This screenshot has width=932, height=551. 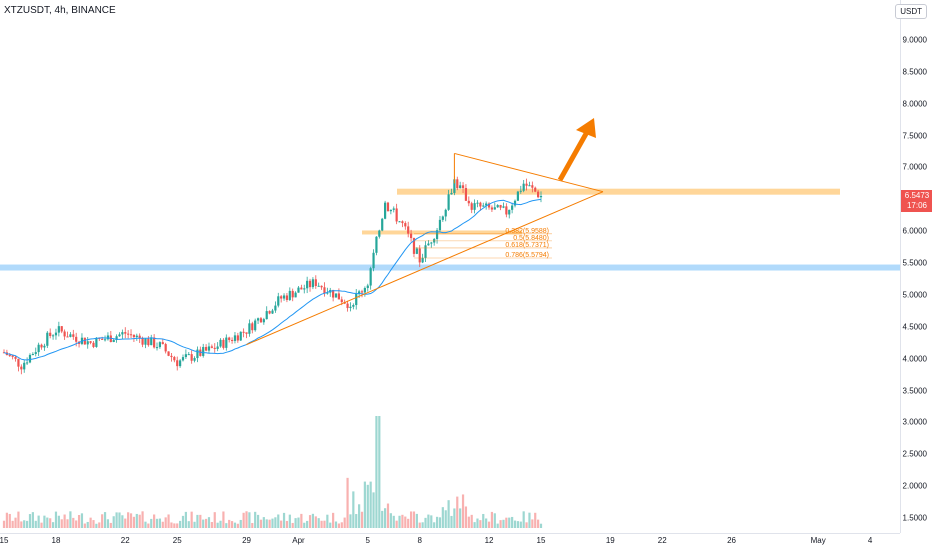 I want to click on time-axis: 15 18 22 25 29 Apr 5 8 12 15 19 22 26 May 4, so click(x=450, y=542).